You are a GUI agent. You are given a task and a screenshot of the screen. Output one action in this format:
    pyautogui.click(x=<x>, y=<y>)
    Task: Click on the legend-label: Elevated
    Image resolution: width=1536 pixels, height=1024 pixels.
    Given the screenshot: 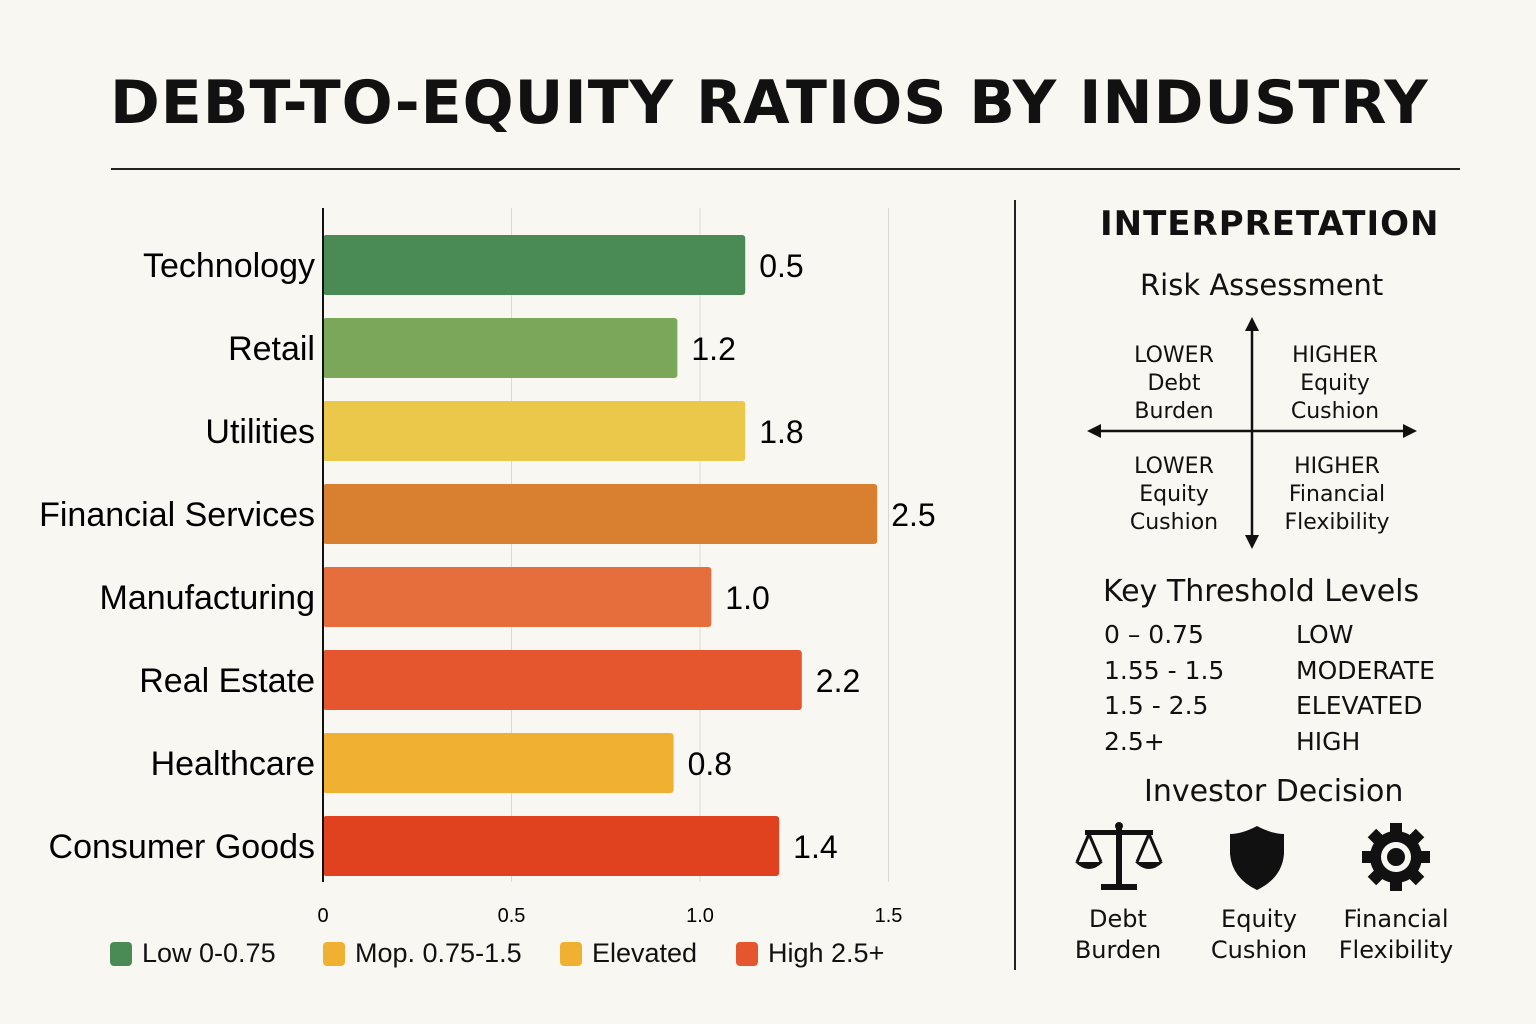 What is the action you would take?
    pyautogui.click(x=645, y=953)
    